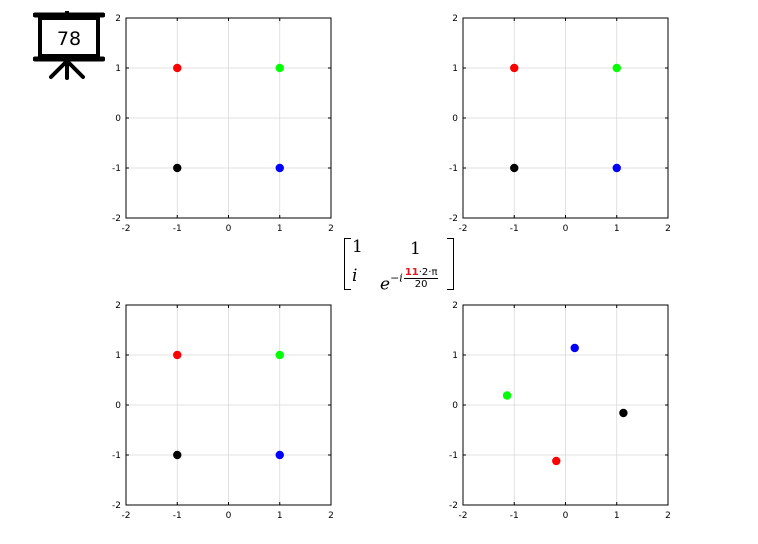  Describe the element at coordinates (415, 249) in the screenshot. I see `matrix-r1c2: 1` at that location.